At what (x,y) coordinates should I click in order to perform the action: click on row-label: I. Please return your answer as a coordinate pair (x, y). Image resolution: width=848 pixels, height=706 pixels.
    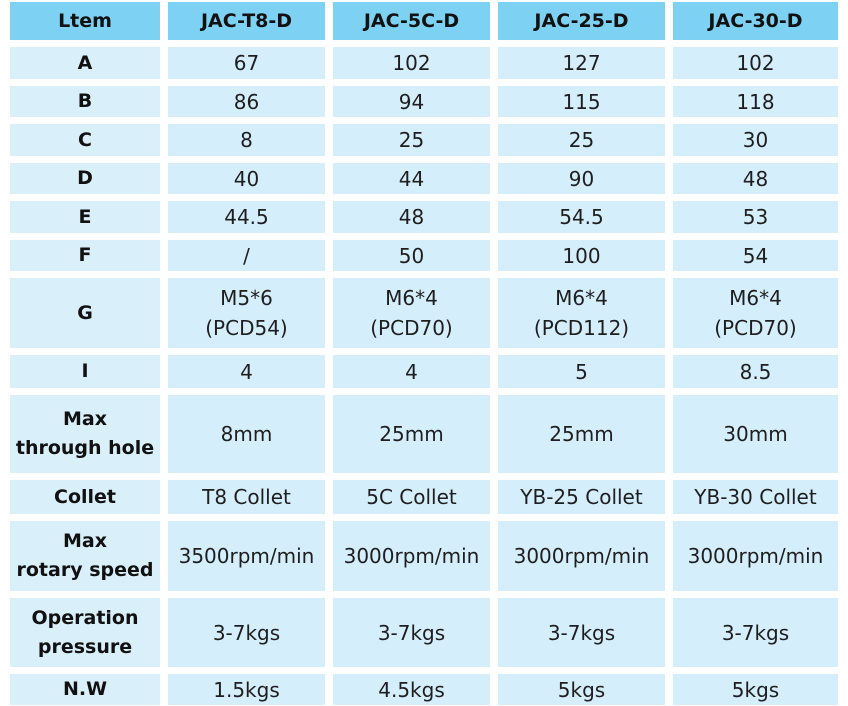
    Looking at the image, I should click on (85, 371).